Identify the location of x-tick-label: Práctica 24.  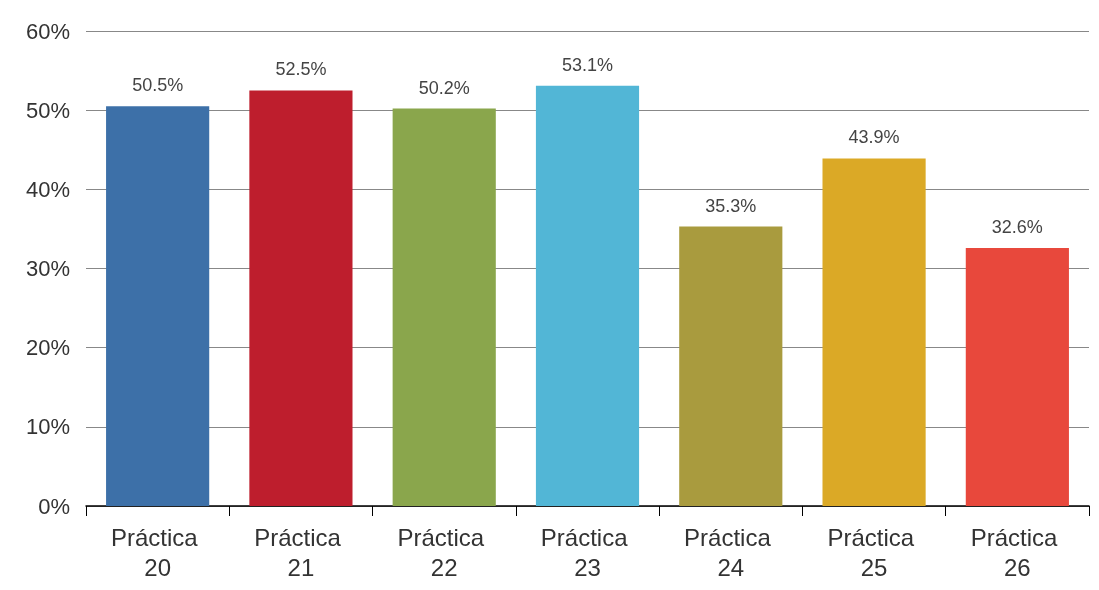
(731, 552).